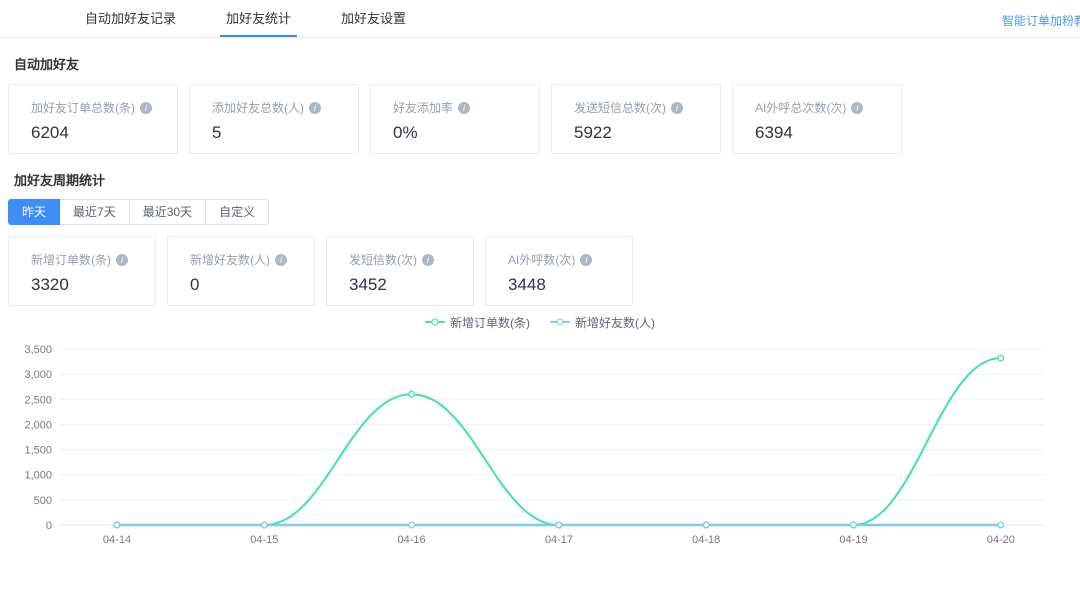 This screenshot has height=592, width=1080. I want to click on y-axis-tick-label: 0, so click(49, 526).